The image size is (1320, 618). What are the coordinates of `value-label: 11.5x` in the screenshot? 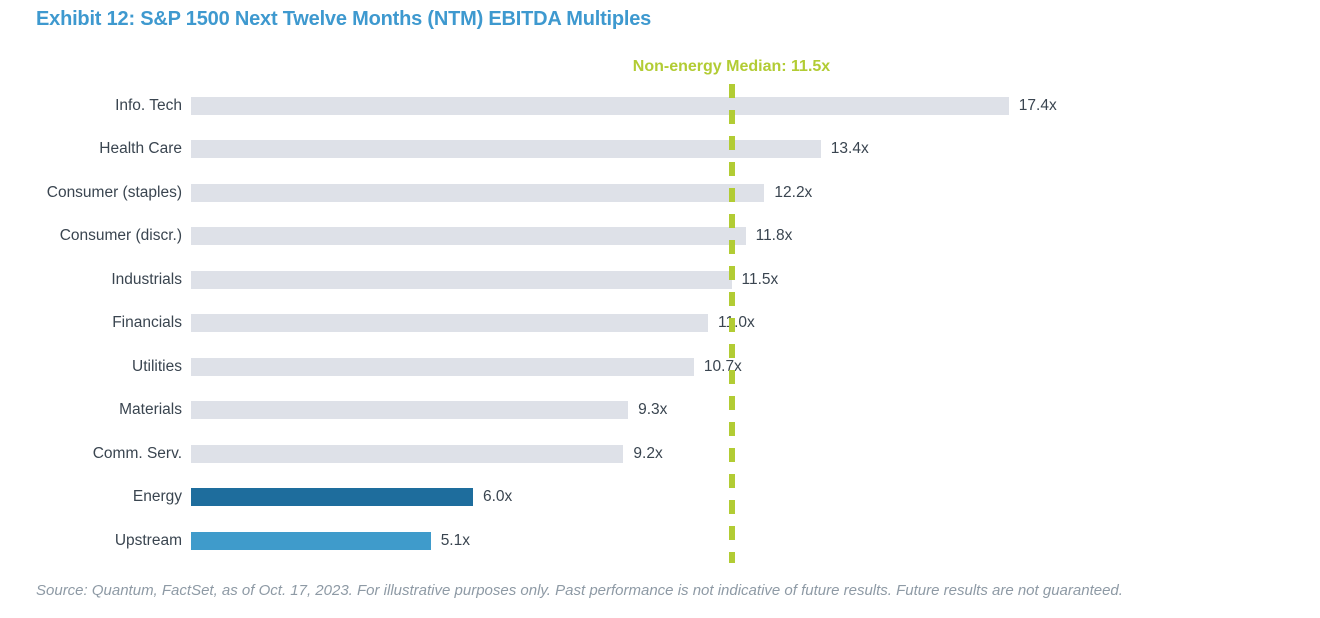 It's located at (760, 279).